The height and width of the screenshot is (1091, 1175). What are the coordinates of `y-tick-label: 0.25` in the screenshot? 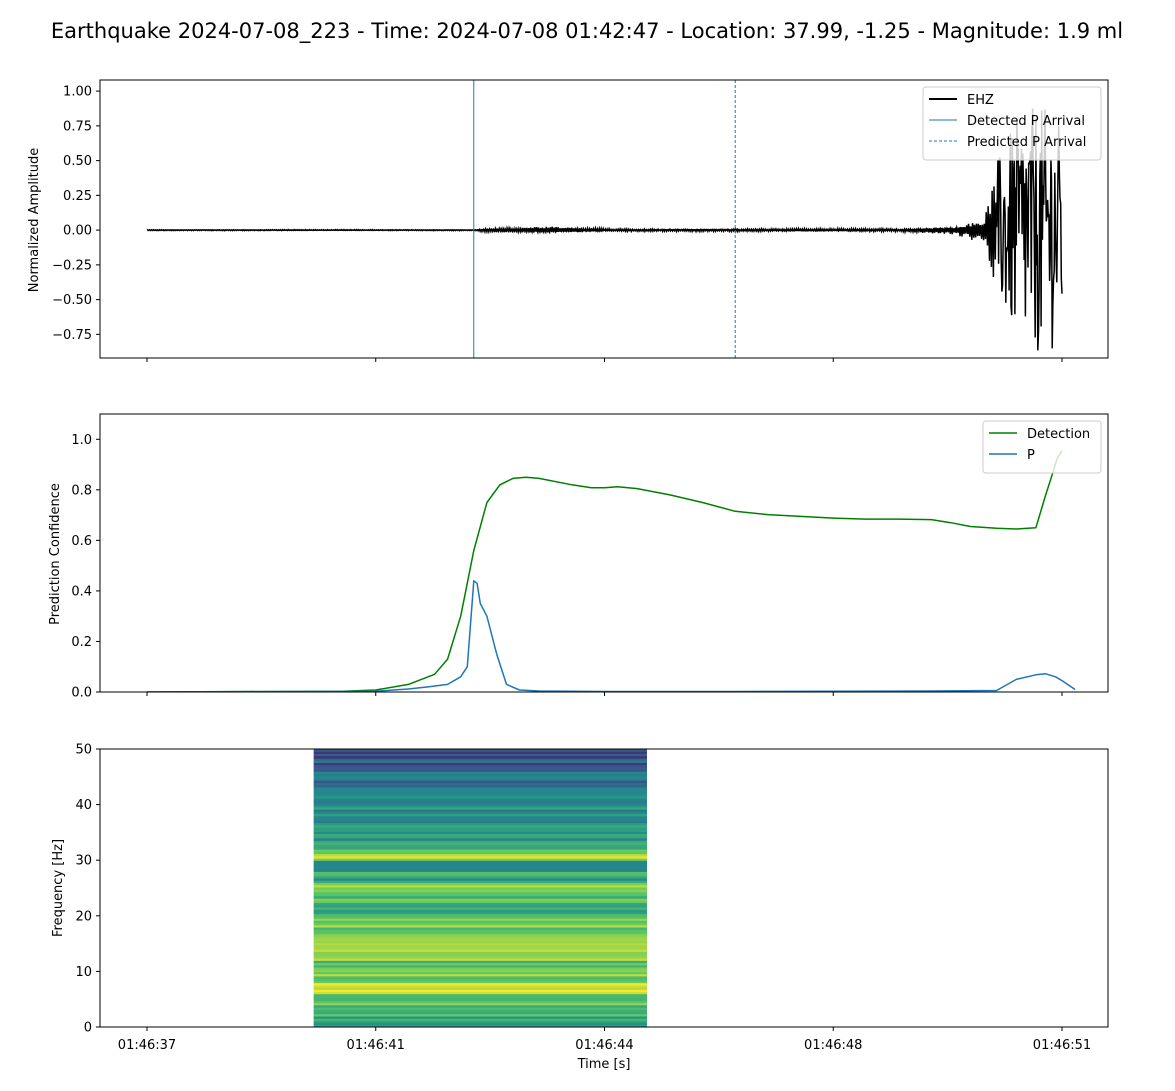 It's located at (77, 196).